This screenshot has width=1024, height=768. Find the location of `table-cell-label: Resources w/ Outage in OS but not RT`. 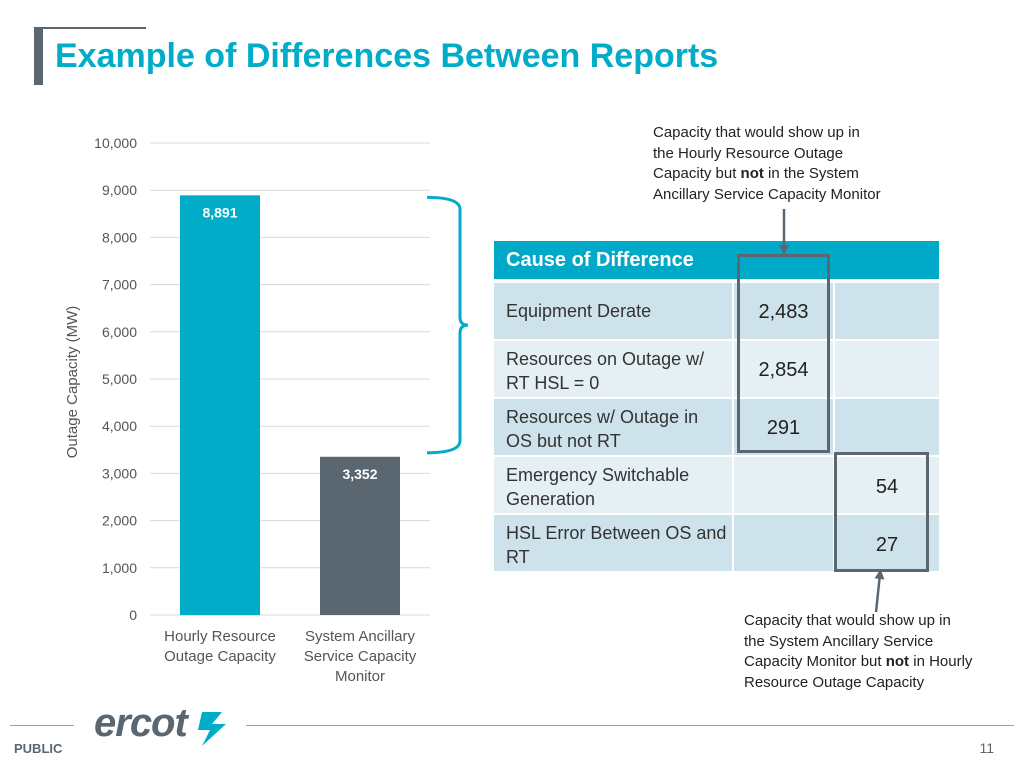

table-cell-label: Resources w/ Outage in OS but not RT is located at coordinates (614, 427).